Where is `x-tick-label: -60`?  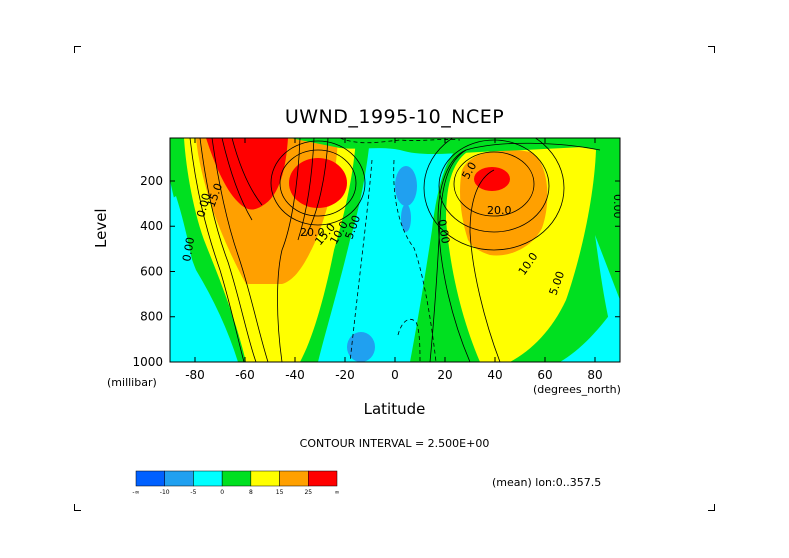
x-tick-label: -60 is located at coordinates (245, 375).